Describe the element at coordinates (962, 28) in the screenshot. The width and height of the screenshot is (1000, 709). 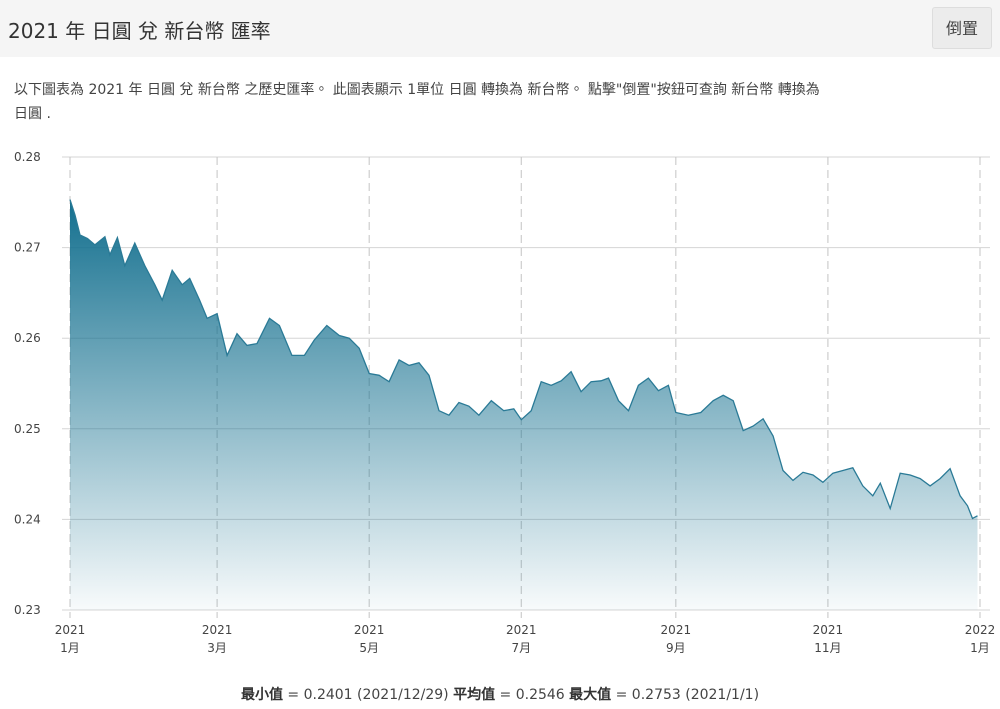
I see `invert-button: 倒置` at that location.